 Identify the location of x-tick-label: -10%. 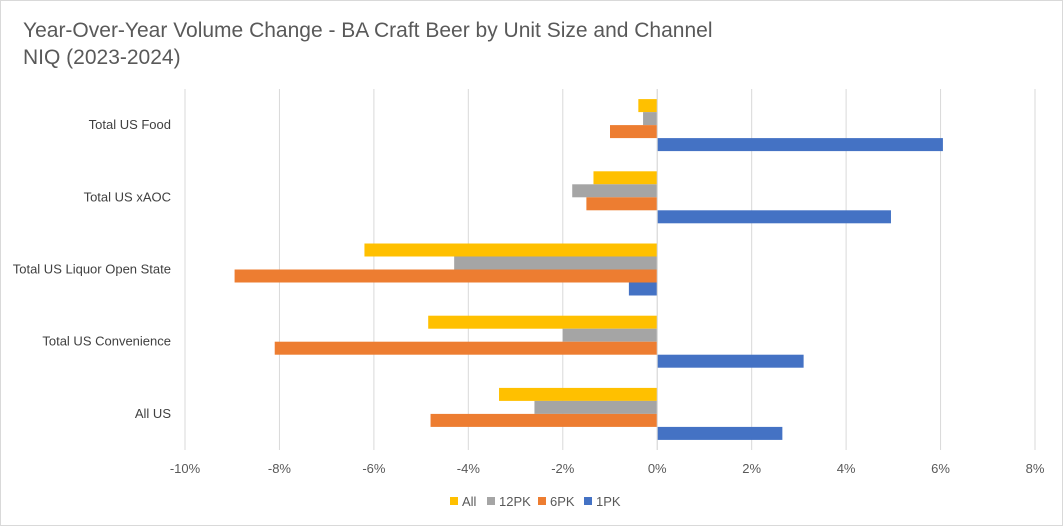
(185, 468).